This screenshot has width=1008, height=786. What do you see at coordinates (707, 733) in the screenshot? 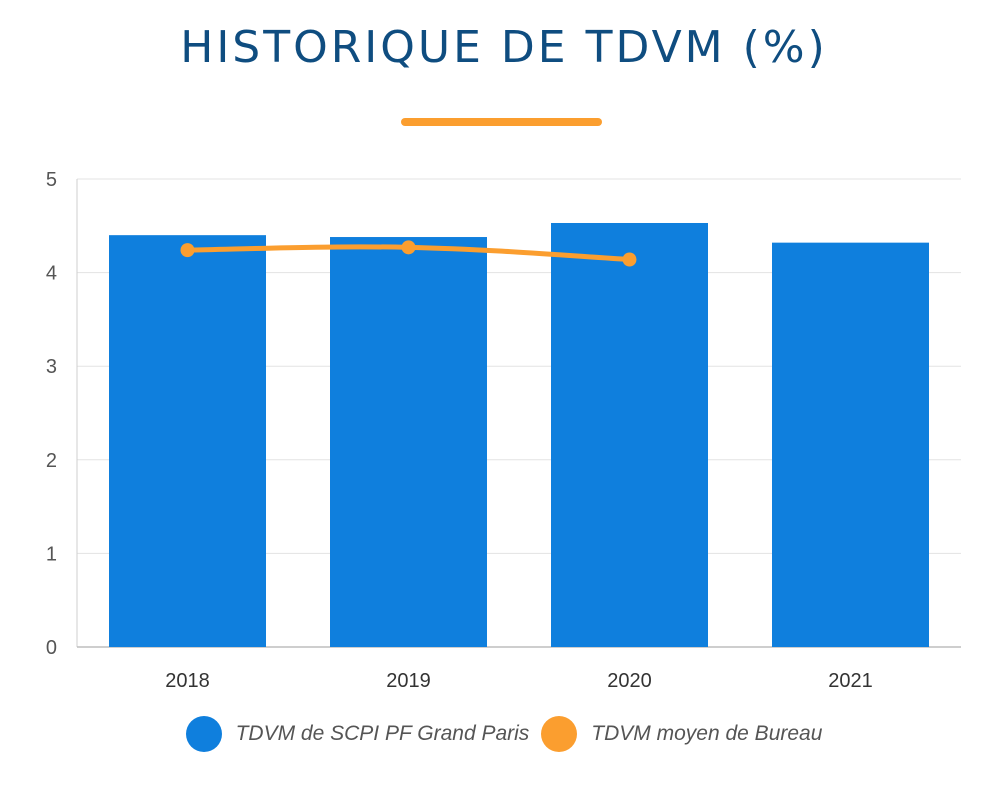
I see `legend-label-line-series: TDVM moyen de Bureau` at bounding box center [707, 733].